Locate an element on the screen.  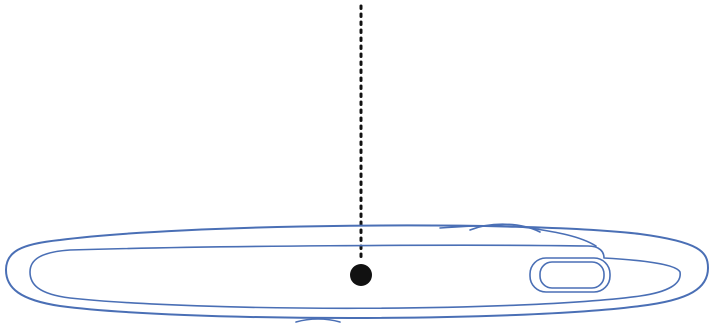
button-recess-outer is located at coordinates (570, 275).